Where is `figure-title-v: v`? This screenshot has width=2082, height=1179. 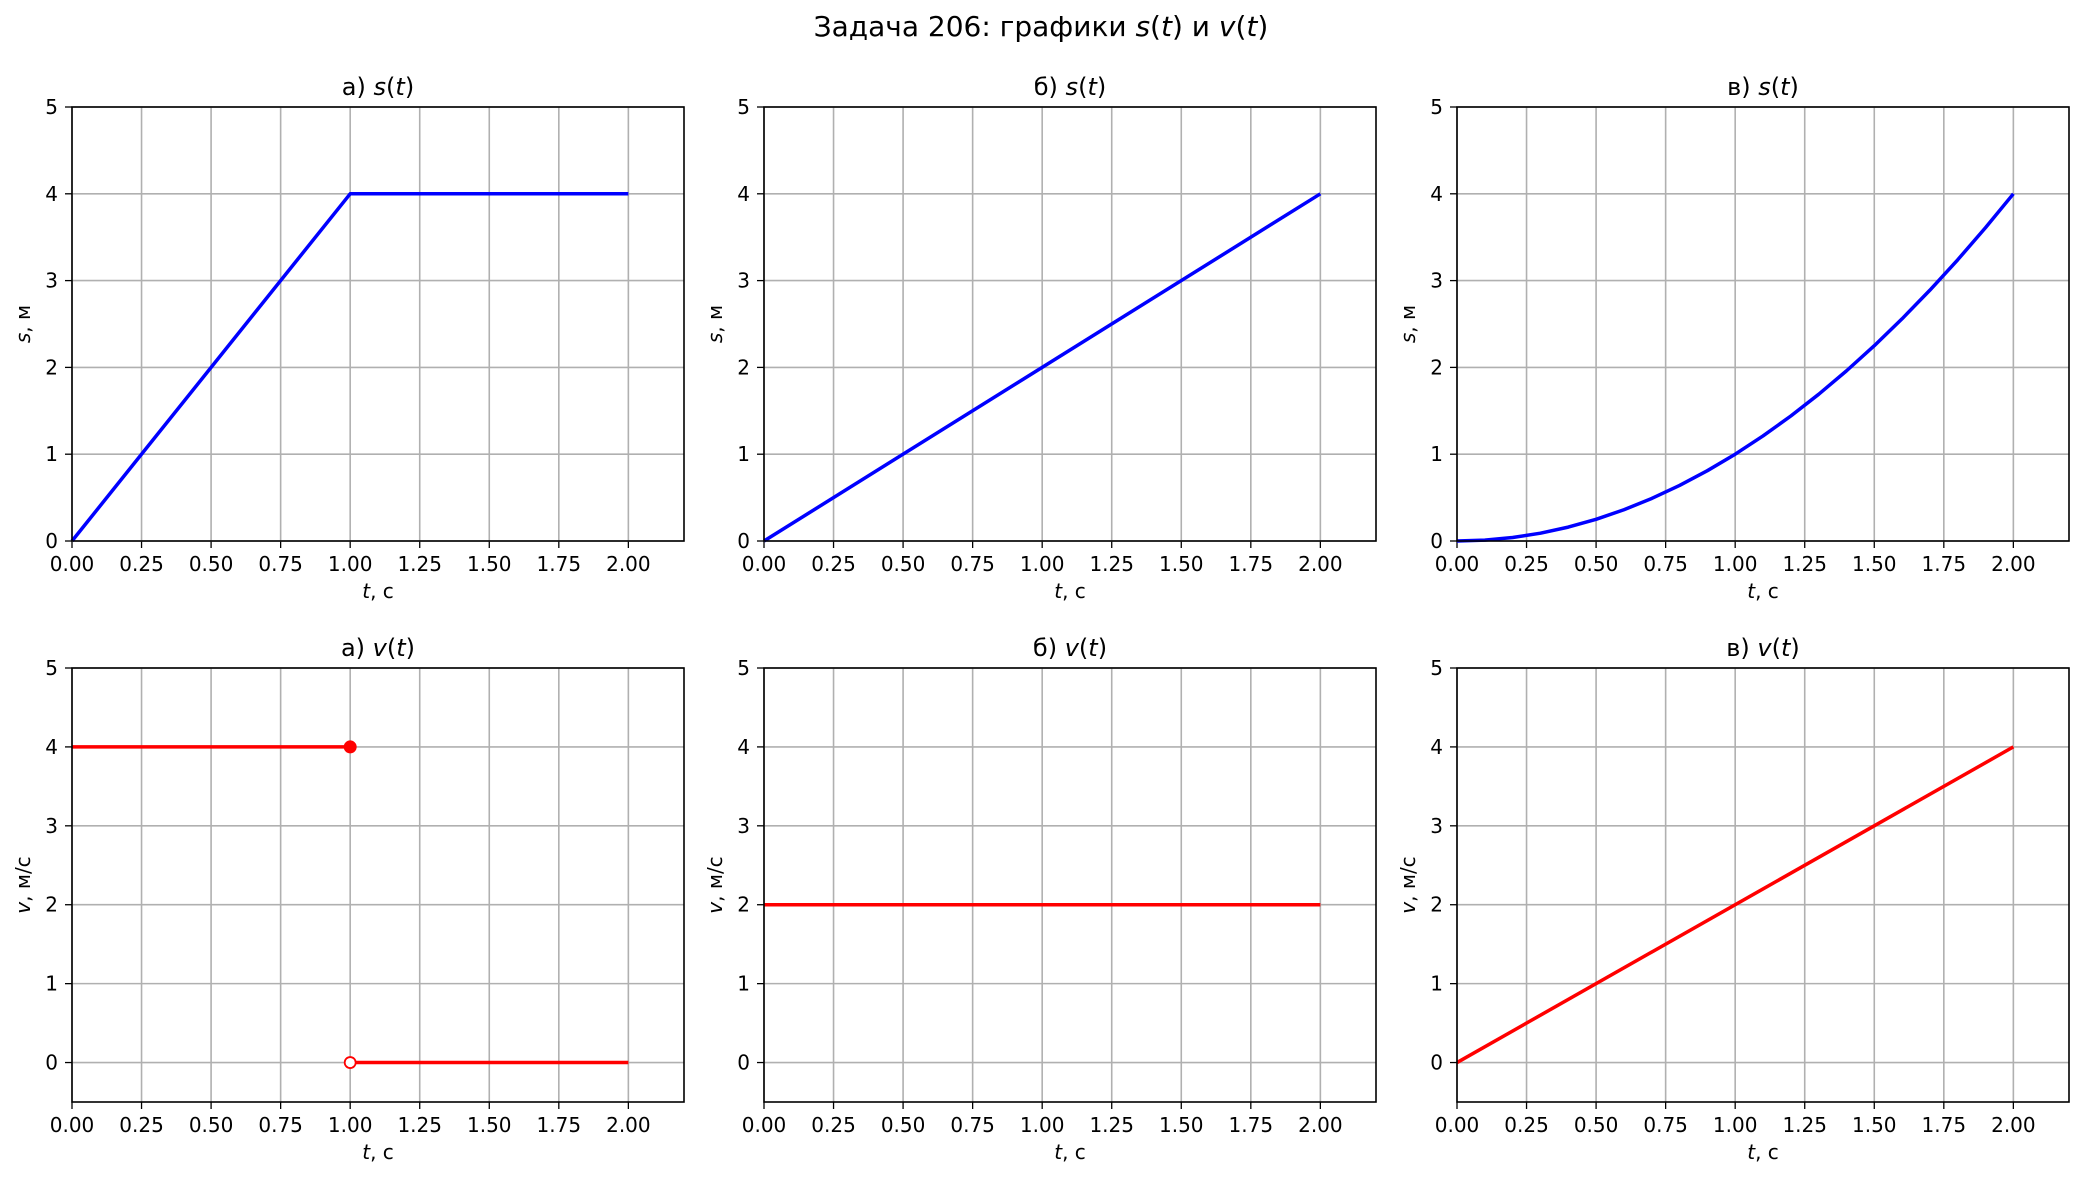
figure-title-v: v is located at coordinates (1227, 26).